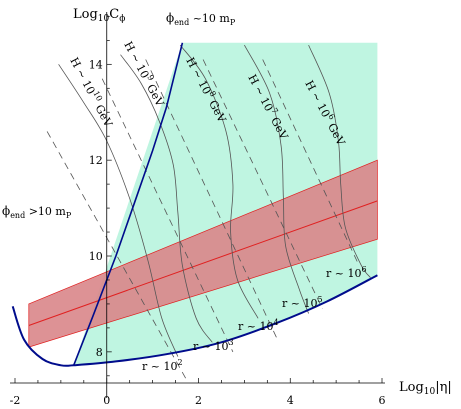  What do you see at coordinates (106, 400) in the screenshot?
I see `x-tick-label: 0` at bounding box center [106, 400].